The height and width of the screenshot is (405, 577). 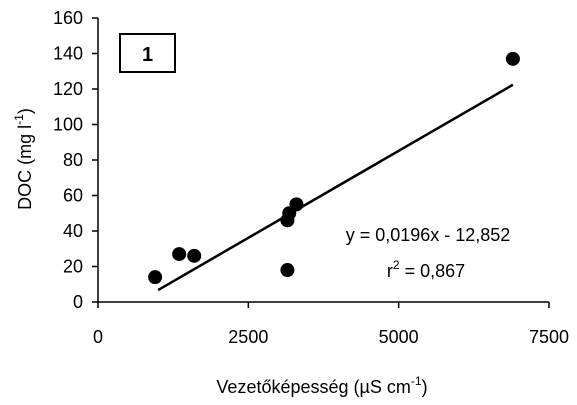 I want to click on regression-equation: y = 0,0196x - 12,852, so click(x=428, y=235).